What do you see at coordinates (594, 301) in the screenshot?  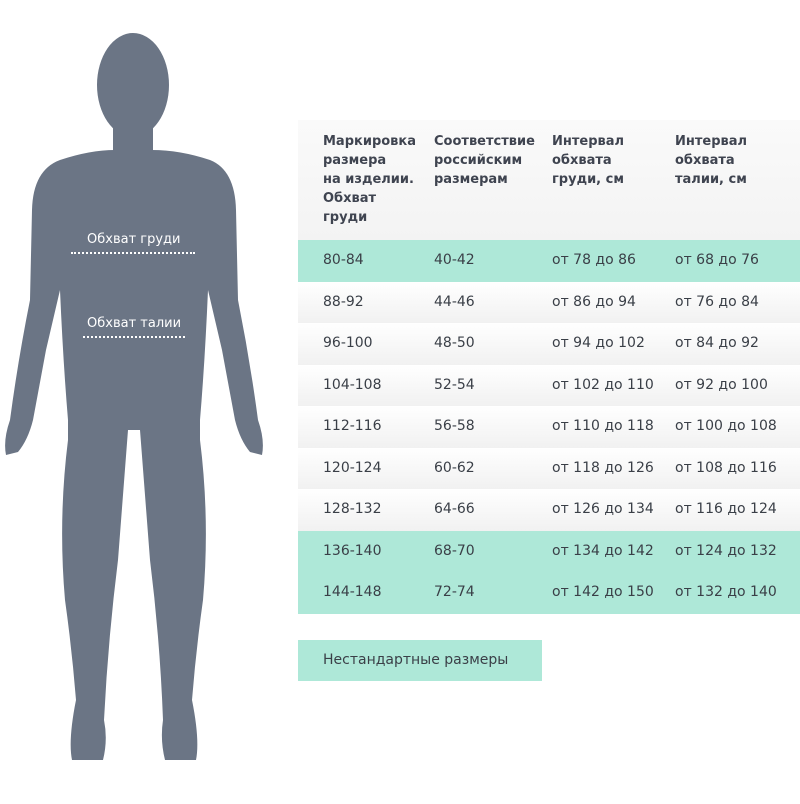 I see `table-cell: от 86 до 94` at bounding box center [594, 301].